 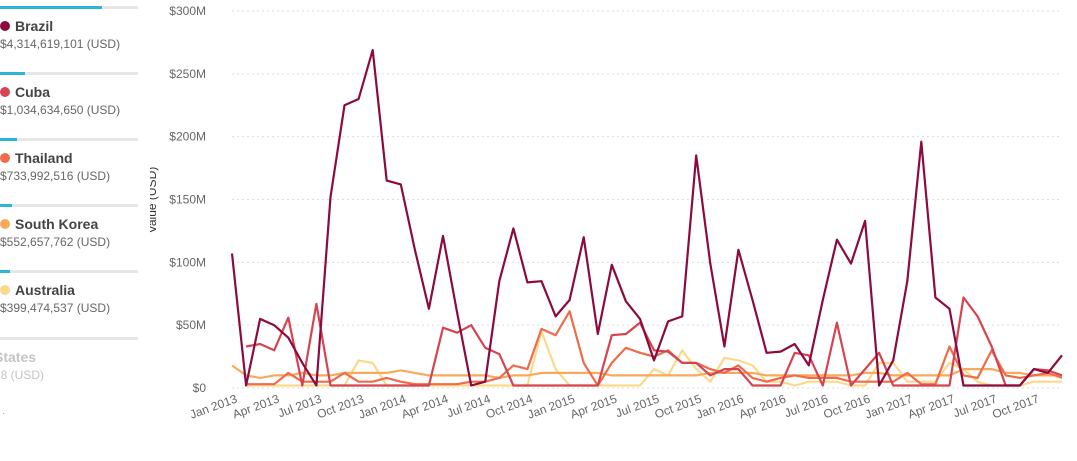 What do you see at coordinates (638, 406) in the screenshot?
I see `x-tick-label: Jul 2015` at bounding box center [638, 406].